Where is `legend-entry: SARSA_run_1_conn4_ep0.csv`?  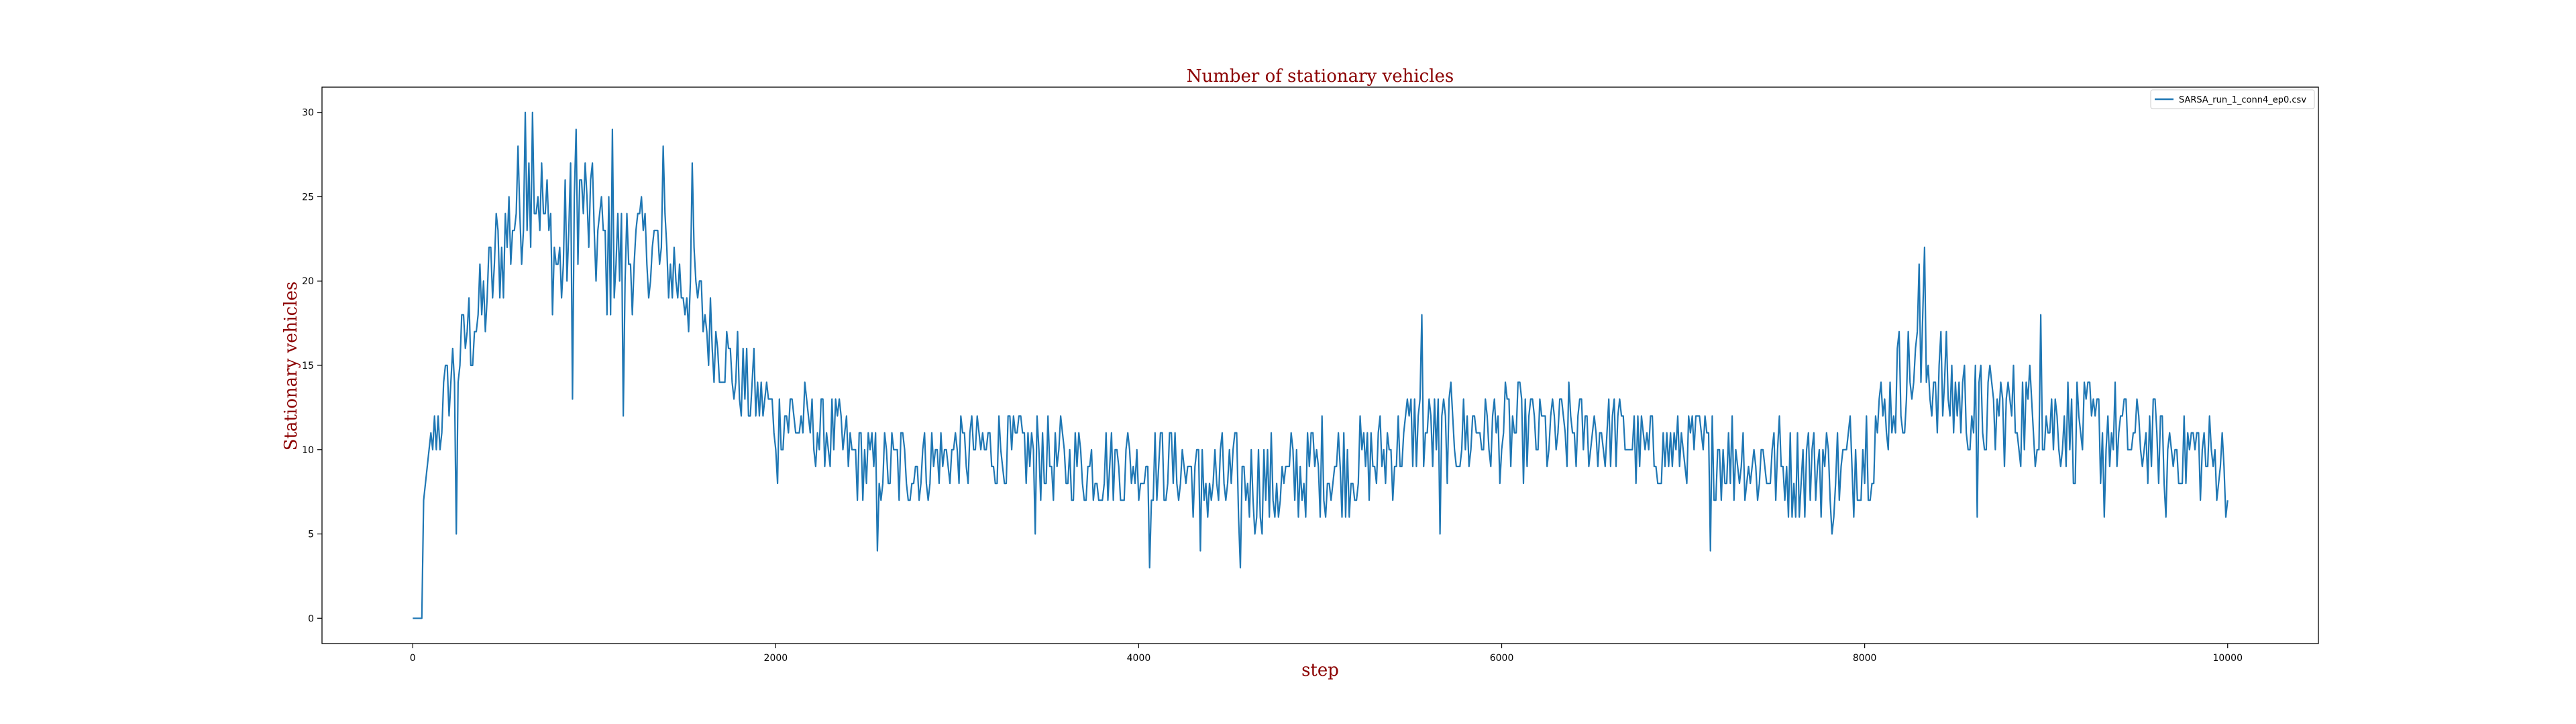
legend-entry: SARSA_run_1_conn4_ep0.csv is located at coordinates (2242, 100).